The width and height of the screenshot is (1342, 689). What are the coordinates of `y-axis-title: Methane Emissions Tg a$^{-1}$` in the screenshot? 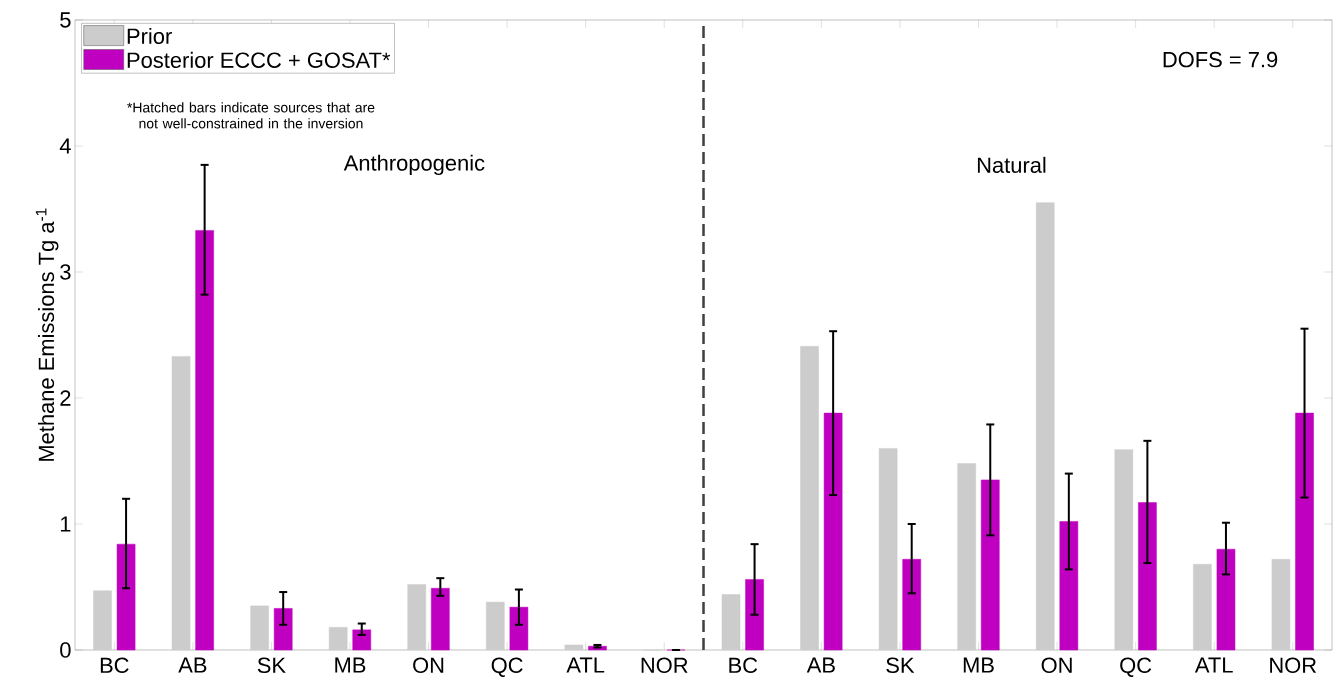 It's located at (47, 334).